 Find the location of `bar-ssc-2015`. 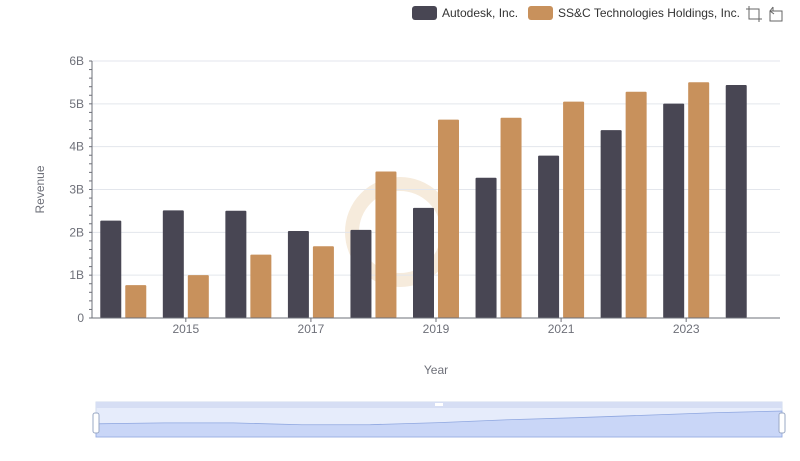

bar-ssc-2015 is located at coordinates (198, 296).